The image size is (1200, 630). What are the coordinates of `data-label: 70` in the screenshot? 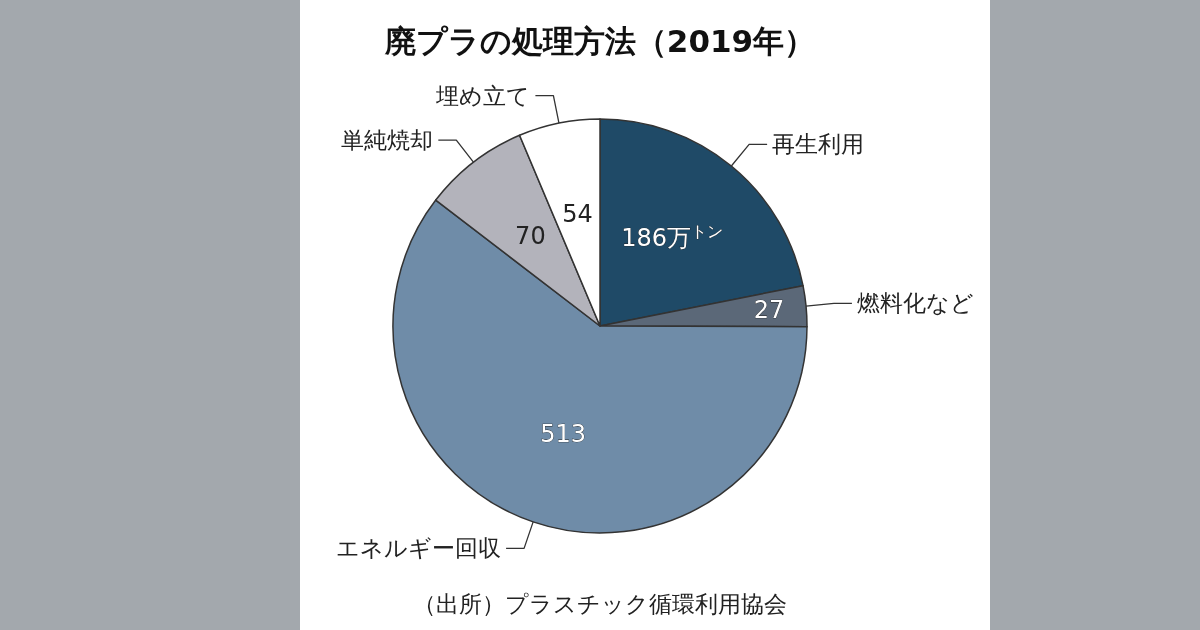 It's located at (530, 235).